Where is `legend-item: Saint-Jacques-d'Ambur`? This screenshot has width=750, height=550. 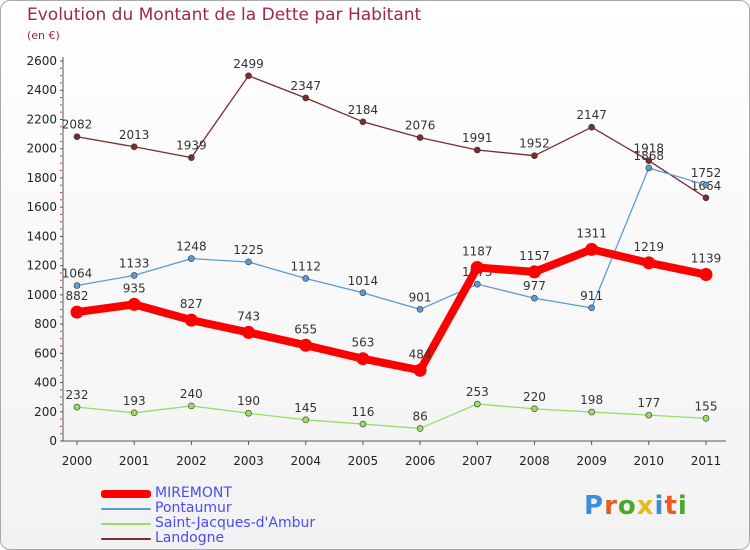
legend-item: Saint-Jacques-d'Ambur is located at coordinates (208, 523).